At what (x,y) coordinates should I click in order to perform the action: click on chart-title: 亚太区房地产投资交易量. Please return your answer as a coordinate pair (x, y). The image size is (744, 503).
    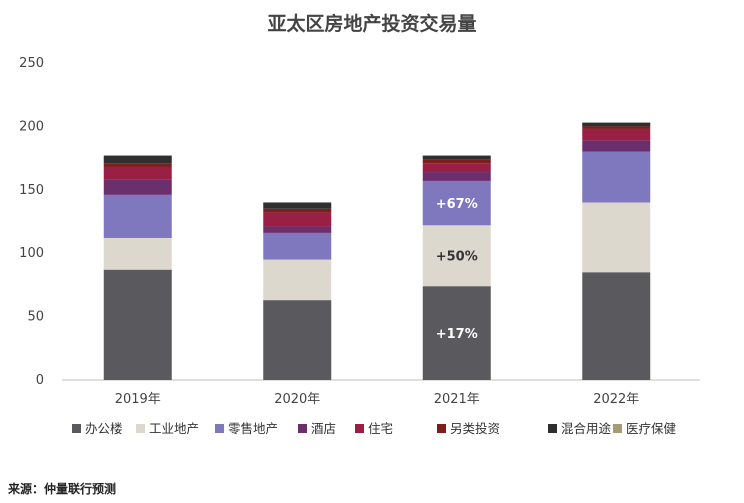
    Looking at the image, I should click on (371, 23).